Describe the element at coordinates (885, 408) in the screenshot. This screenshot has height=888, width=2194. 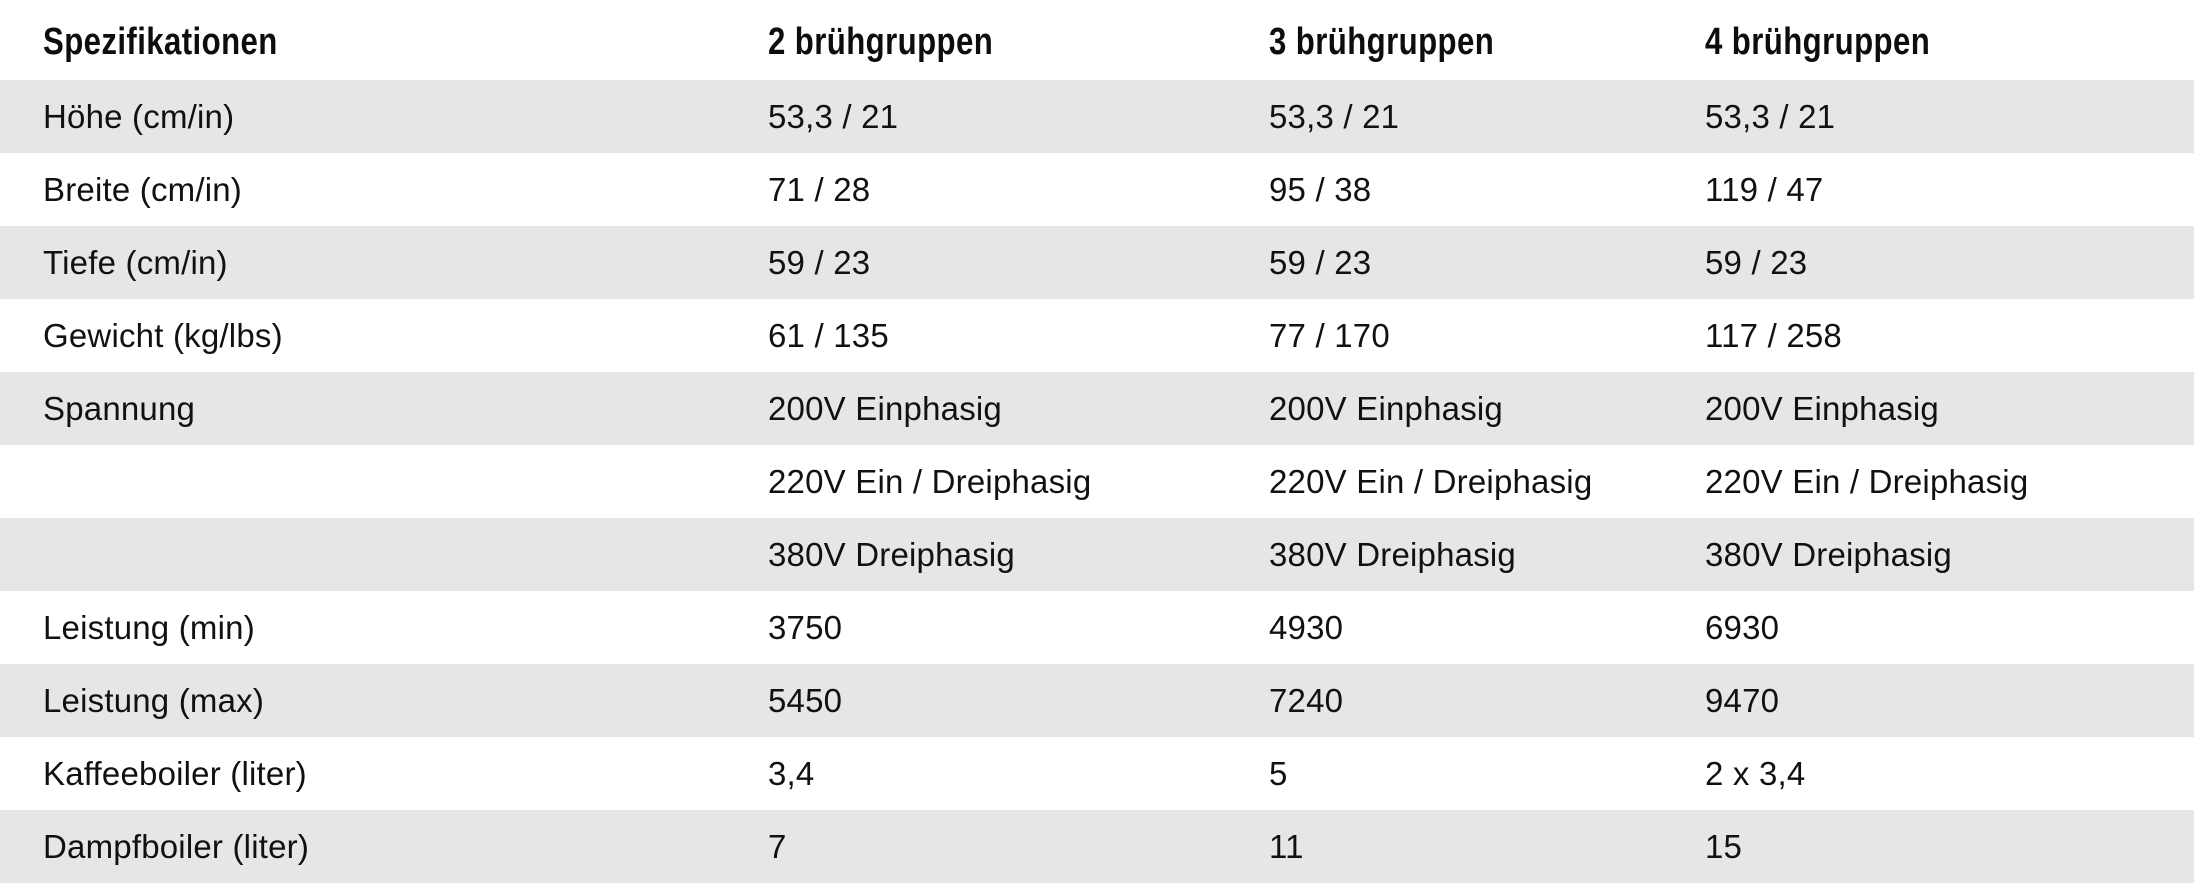
I see `row-value-2-groups: 200V Einphasig` at that location.